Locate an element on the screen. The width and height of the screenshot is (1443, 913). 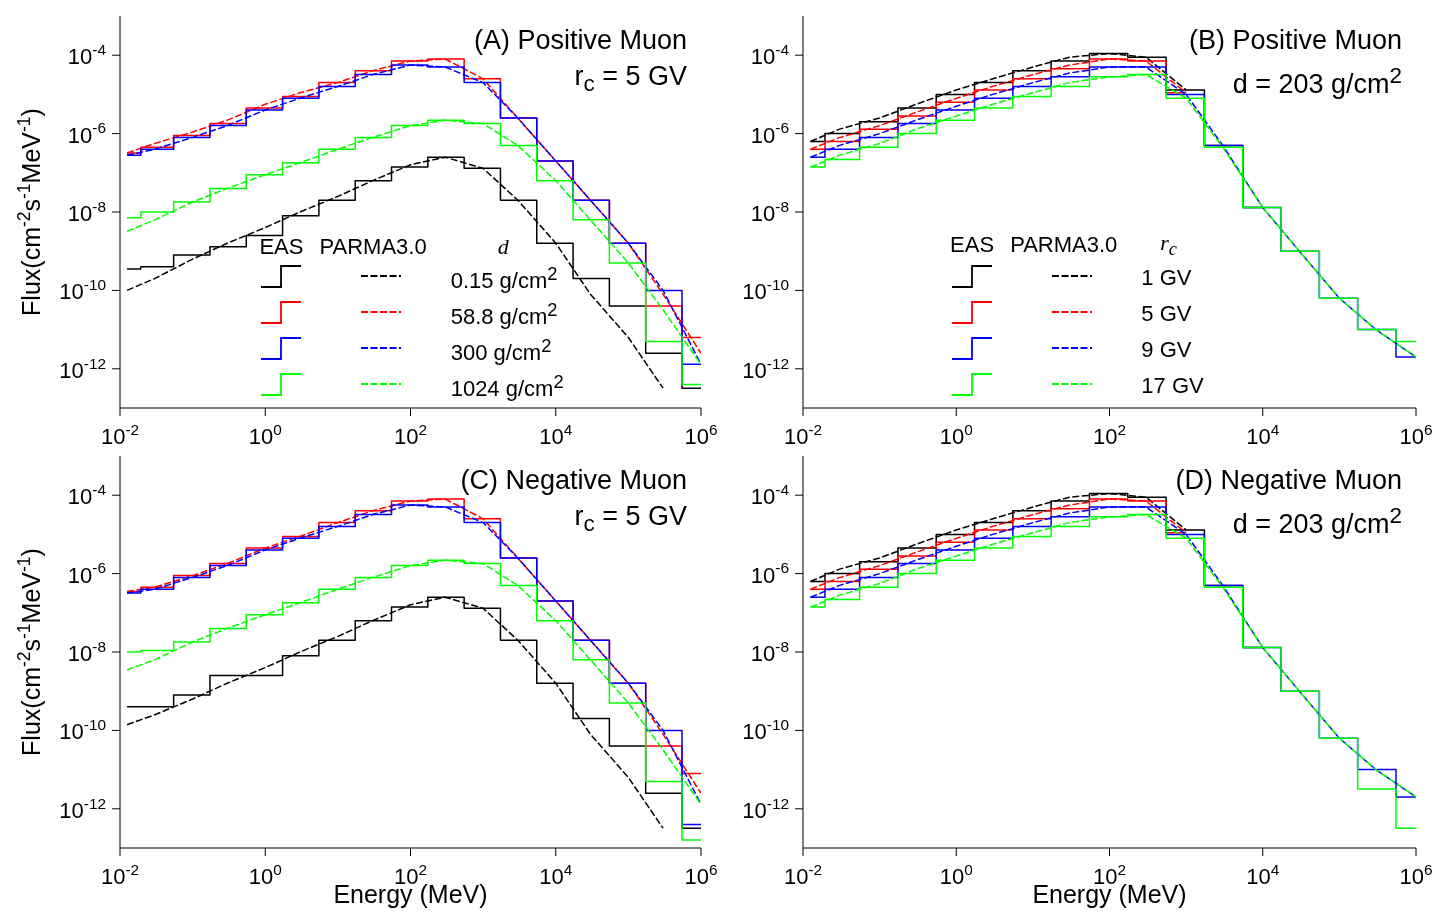
legend-label: 9 GV is located at coordinates (1166, 349).